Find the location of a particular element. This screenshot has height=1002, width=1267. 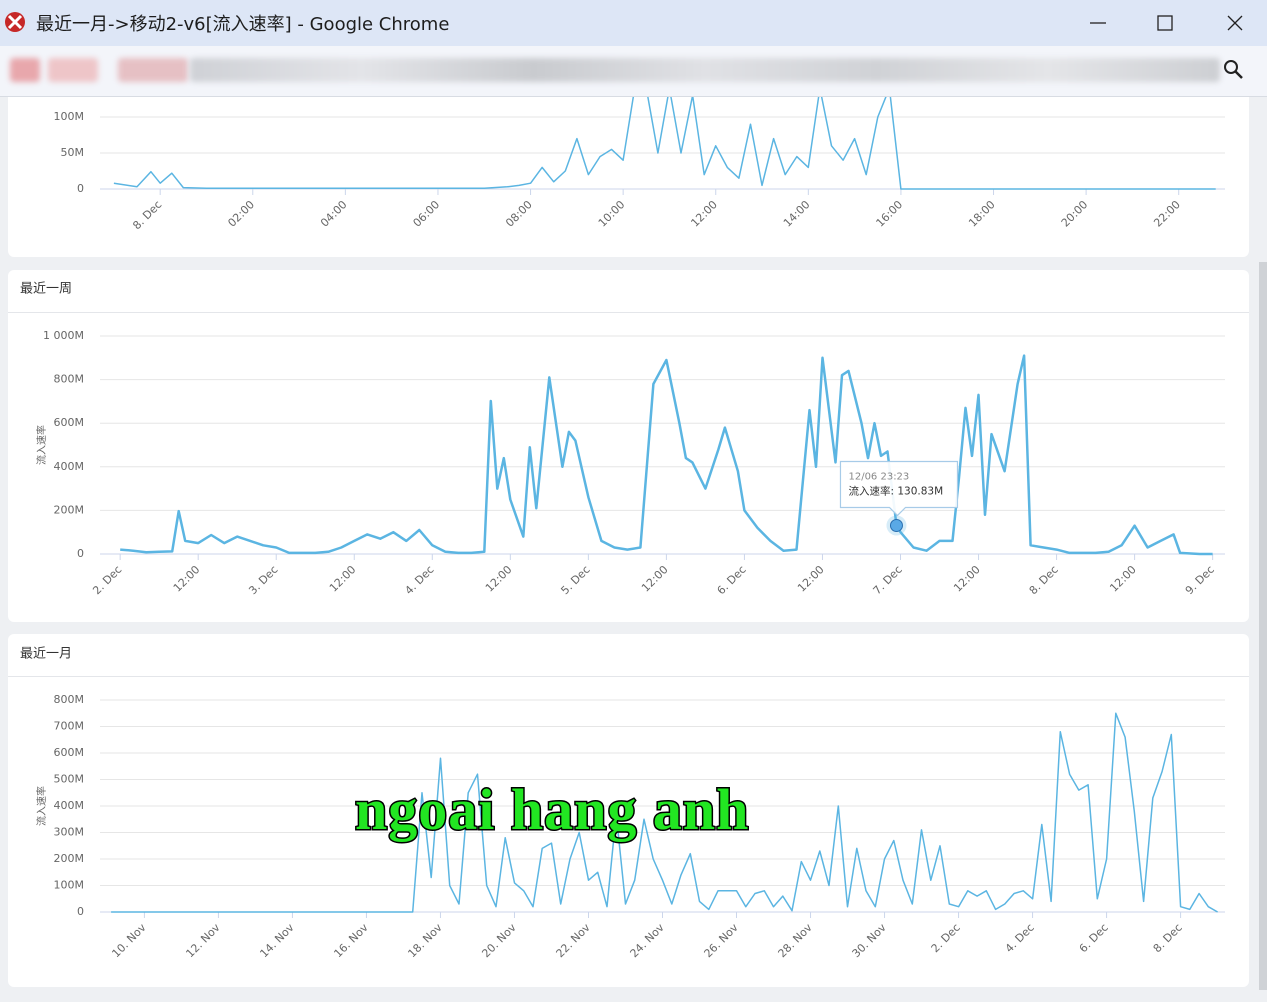

maximize is located at coordinates (1165, 23).